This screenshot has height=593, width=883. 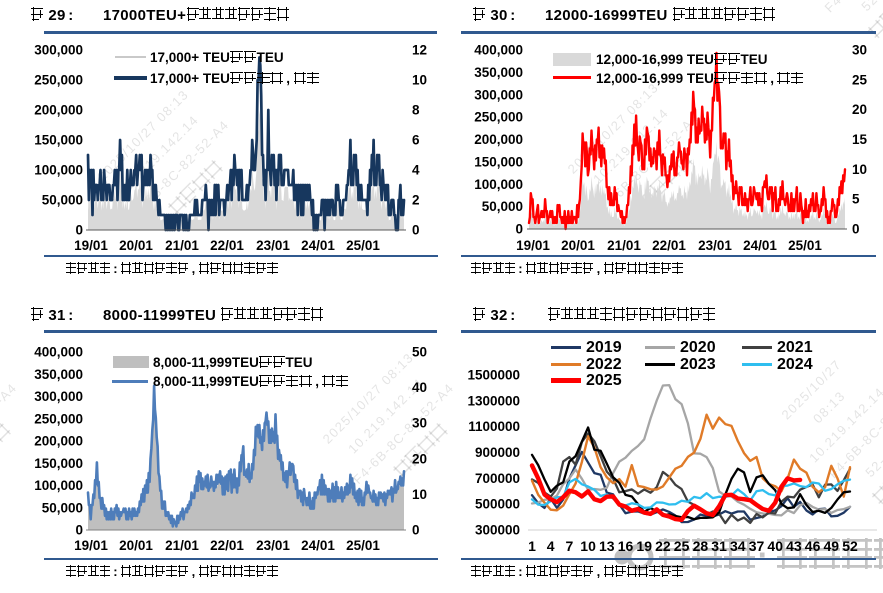 I want to click on svg-text: 15, so click(x=860, y=139).